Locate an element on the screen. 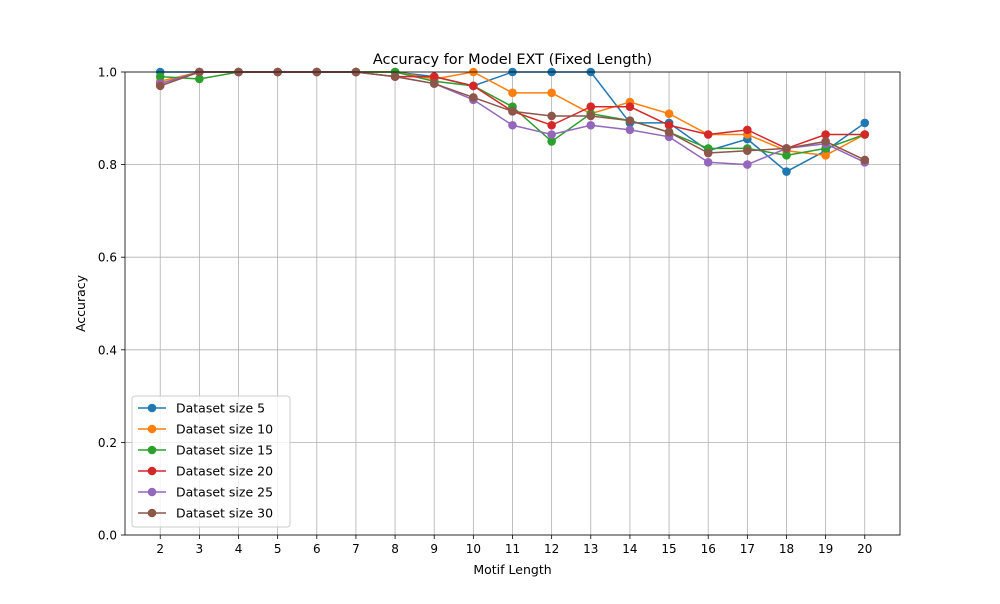 This screenshot has width=1000, height=604. x-tick-label: 2 is located at coordinates (160, 549).